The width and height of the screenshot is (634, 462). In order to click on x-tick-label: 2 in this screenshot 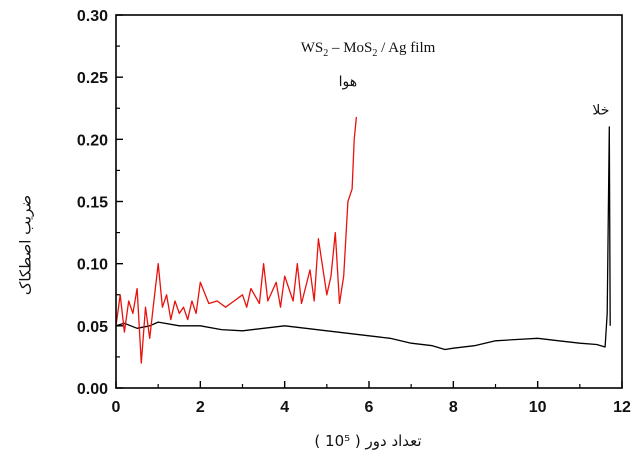, I will do `click(200, 407)`.